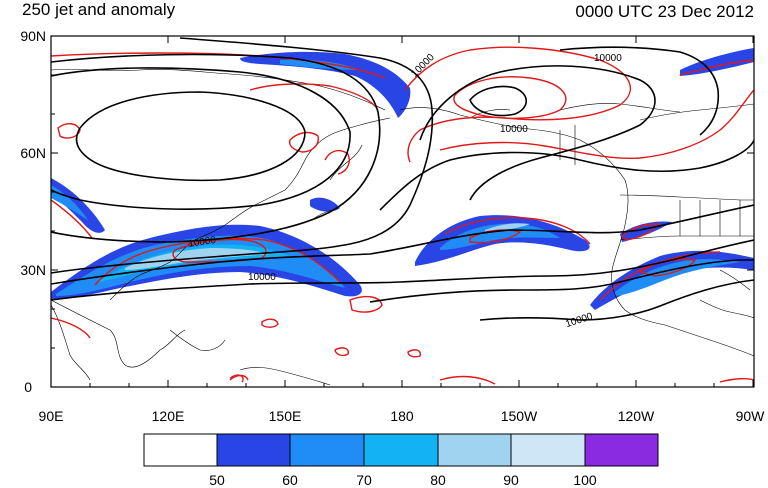 Image resolution: width=768 pixels, height=488 pixels. I want to click on colorbar-label-70: 70, so click(364, 480).